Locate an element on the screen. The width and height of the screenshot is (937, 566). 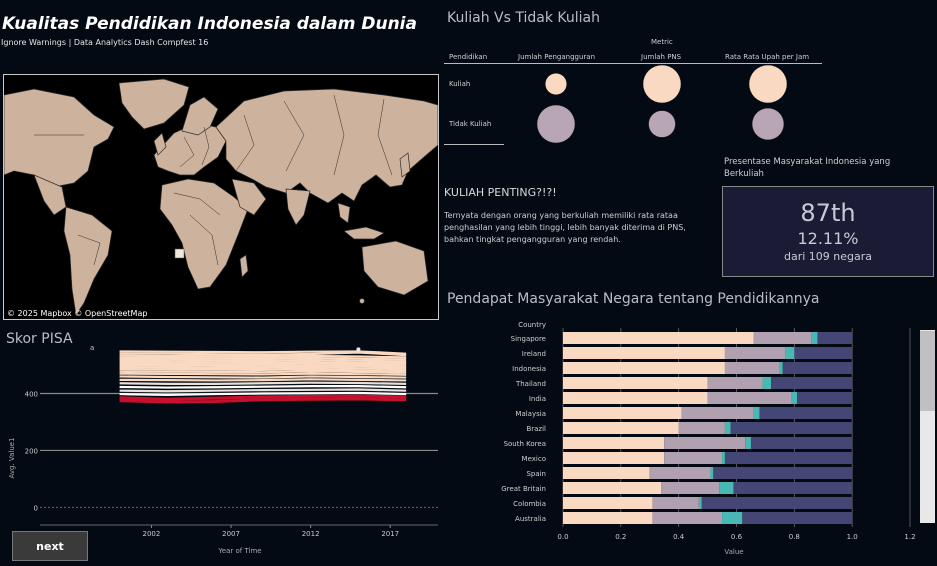
opinion-country-label: Colombia is located at coordinates (529, 504).